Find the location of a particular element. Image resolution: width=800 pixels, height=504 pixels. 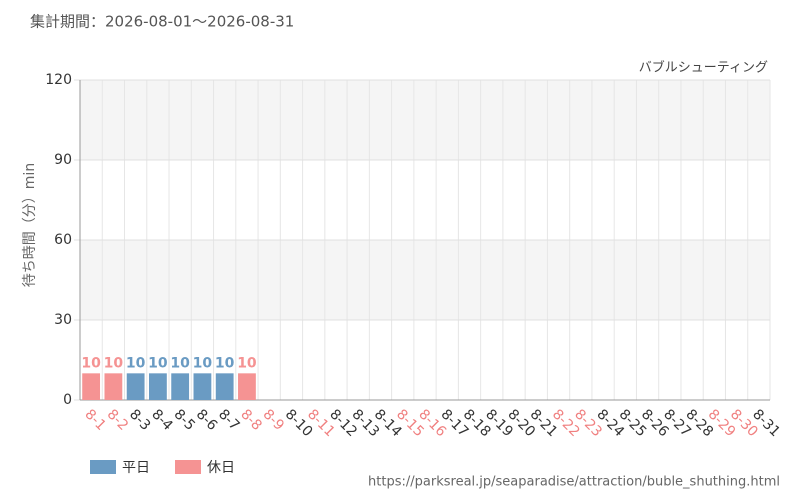

y-tick-label: 30 is located at coordinates (63, 320).